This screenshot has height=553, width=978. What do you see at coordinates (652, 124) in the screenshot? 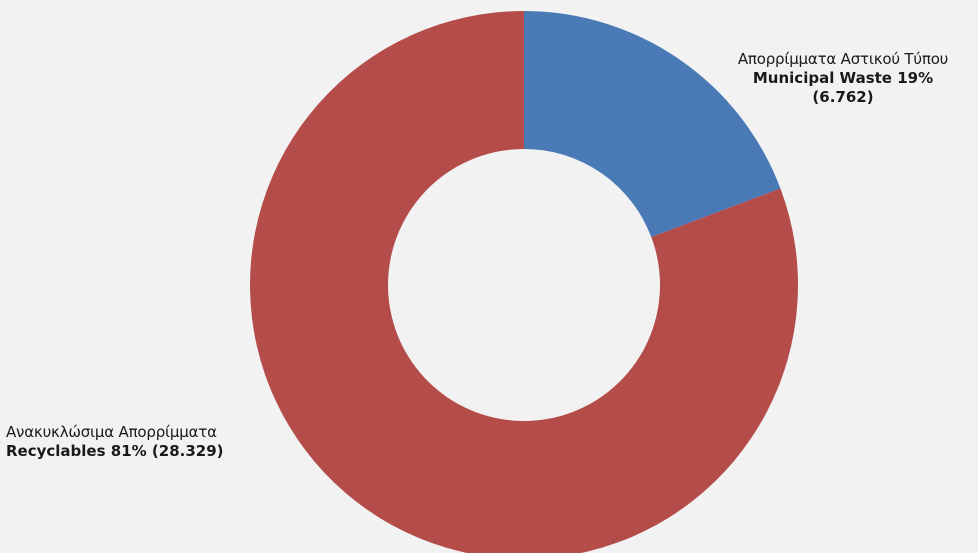
I see `donut-slice-municipal-waste` at bounding box center [652, 124].